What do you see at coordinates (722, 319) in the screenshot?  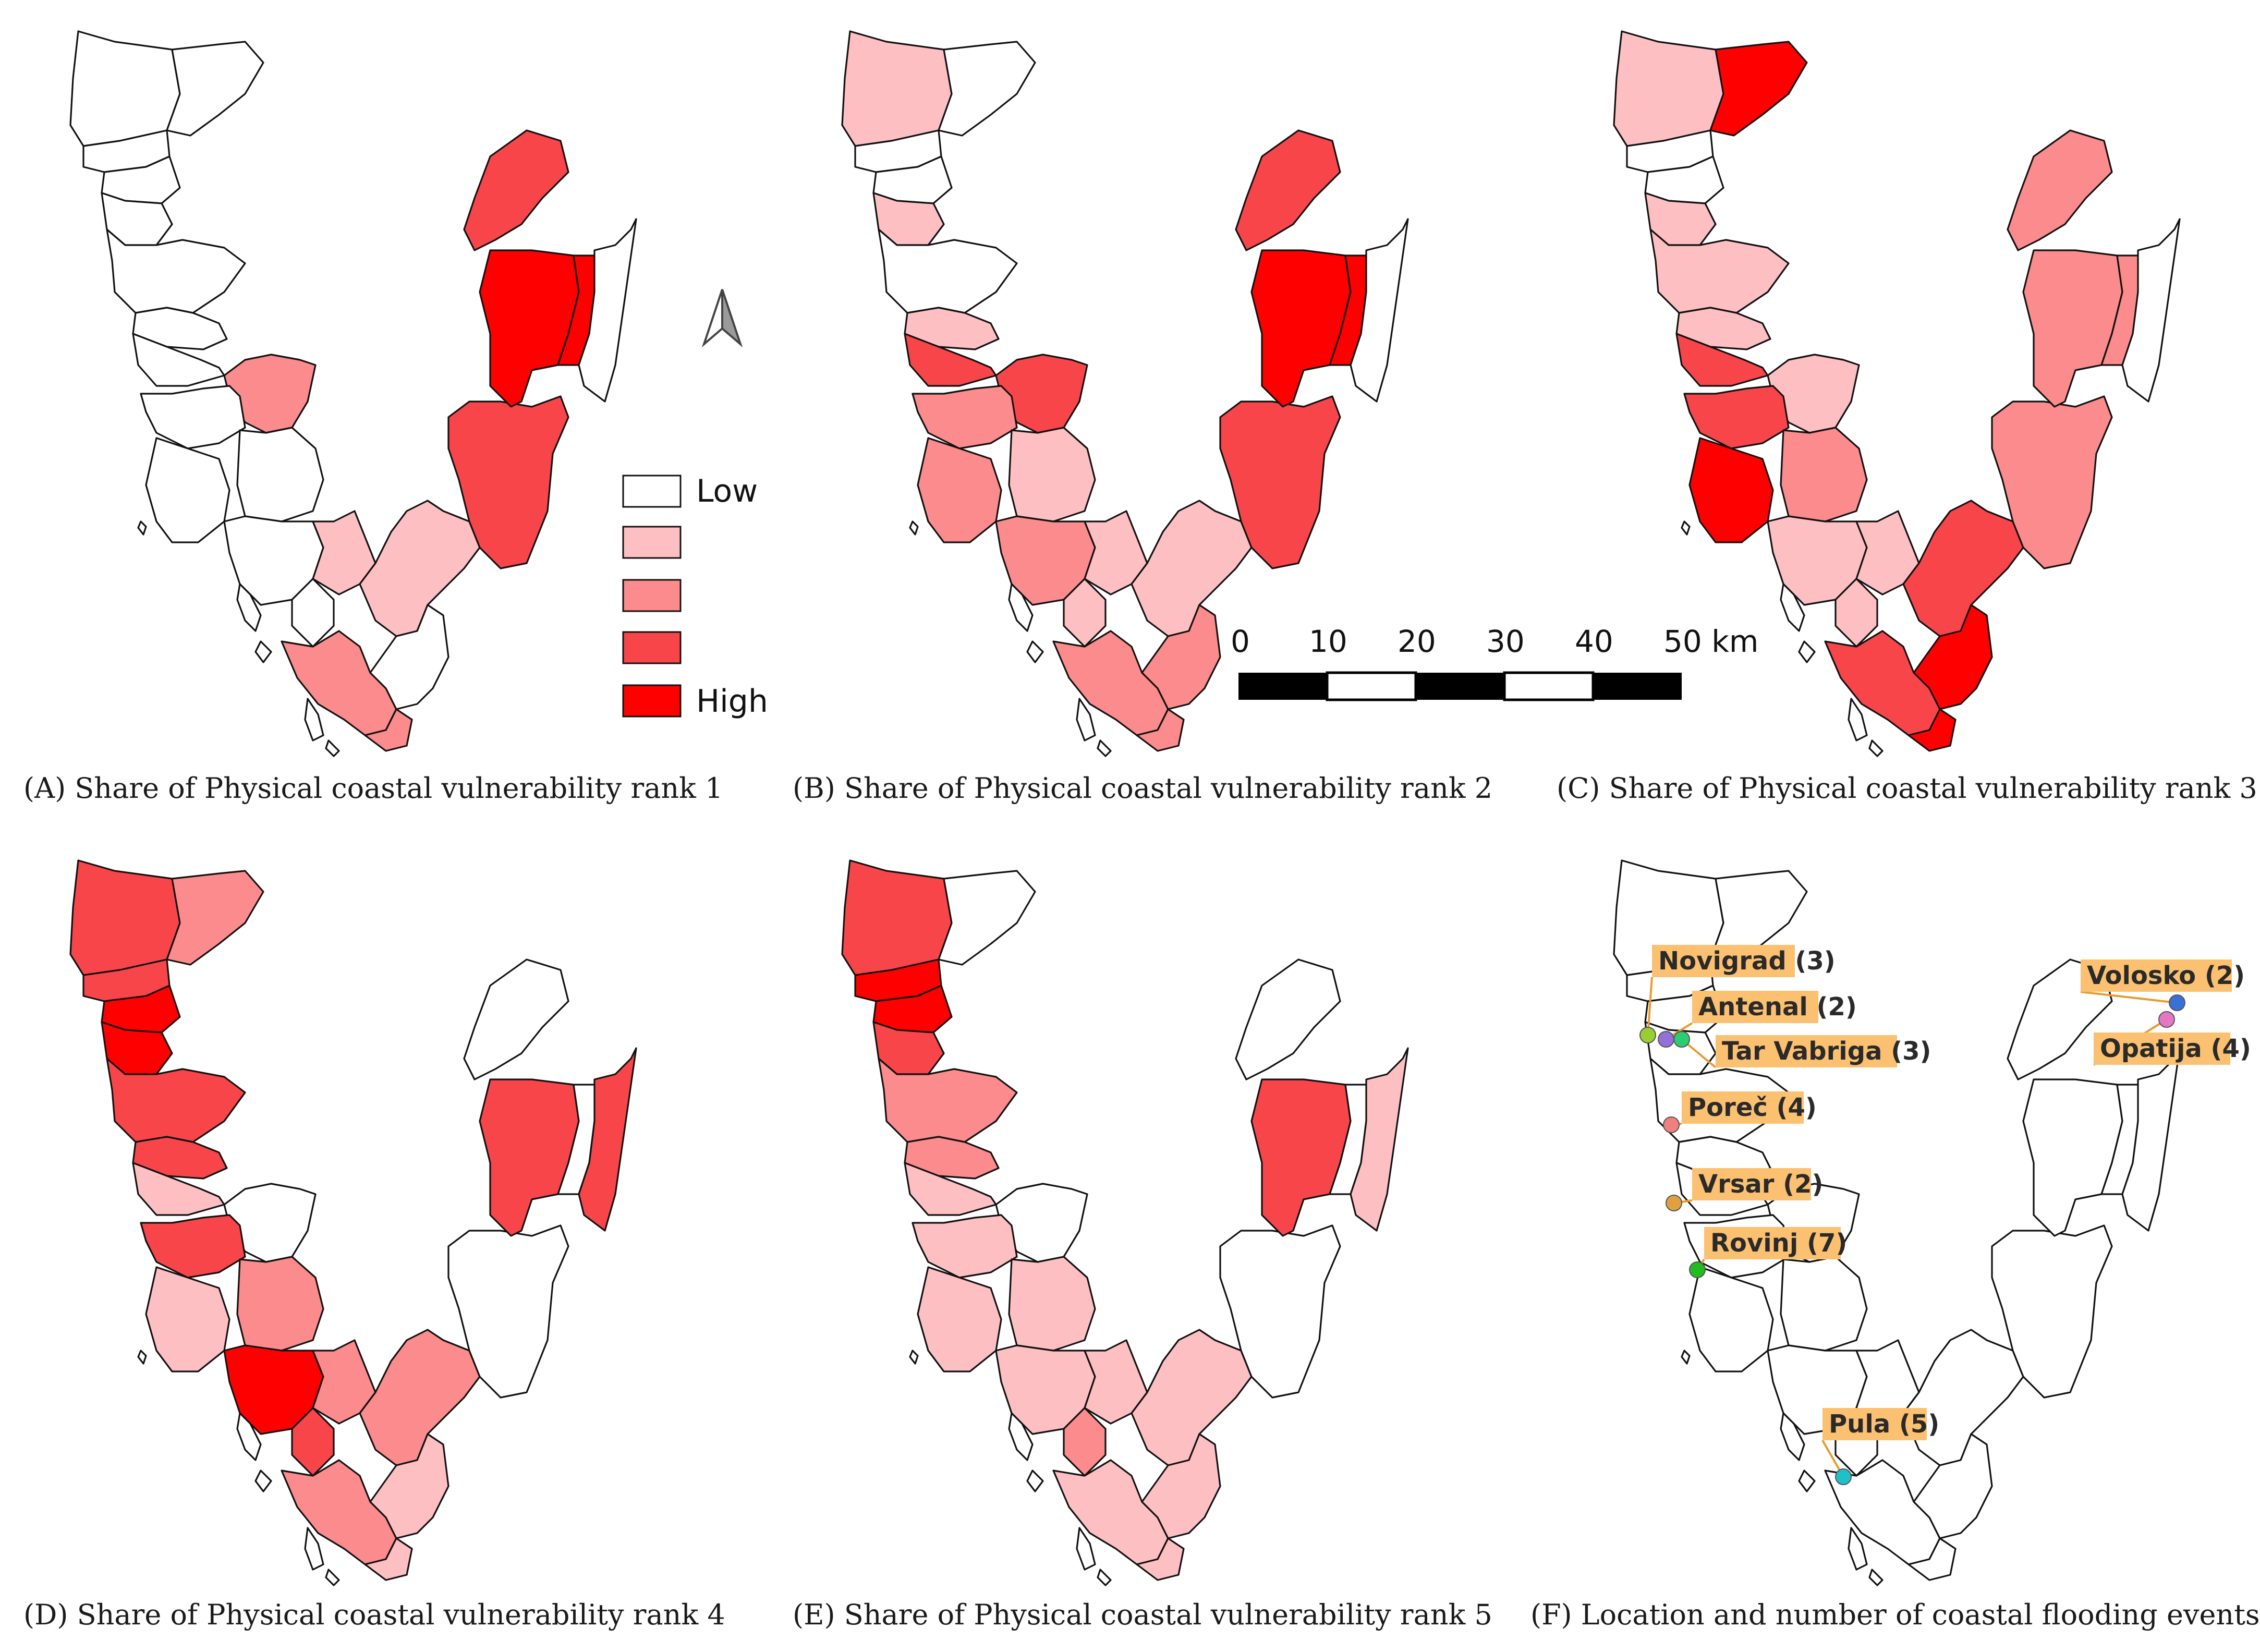 I see `north-arrow-icon` at bounding box center [722, 319].